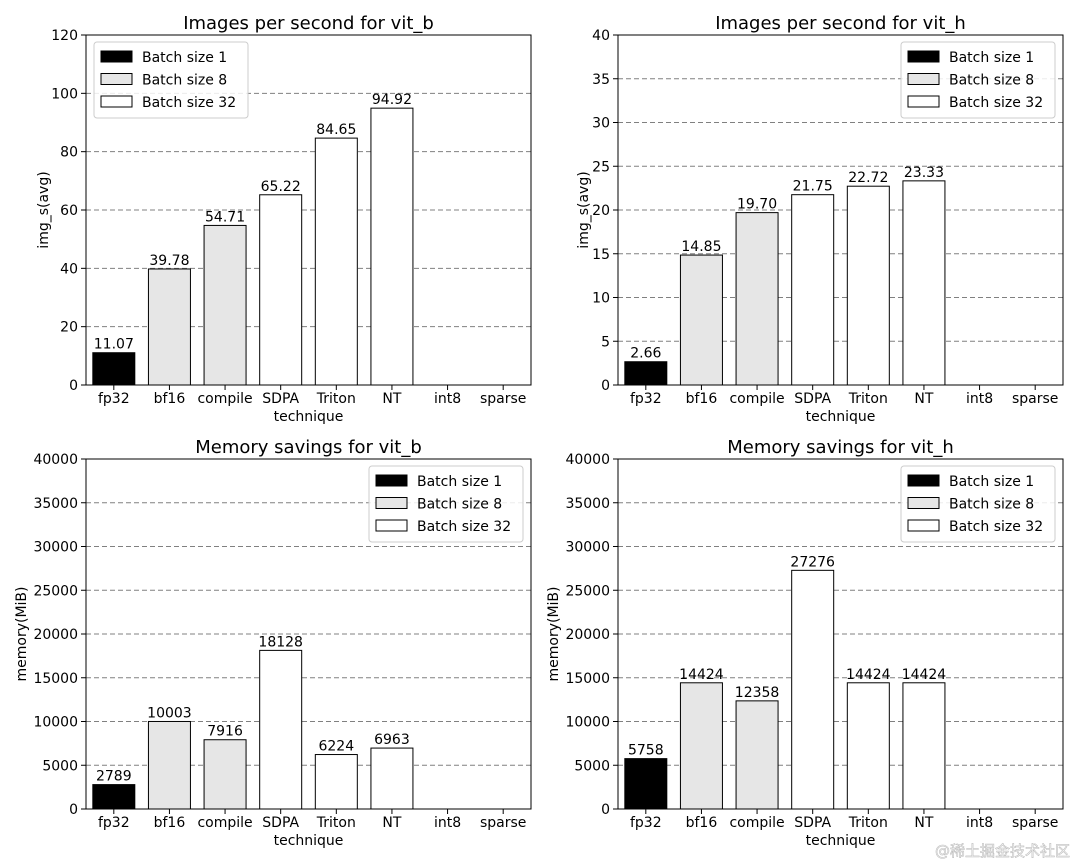 Image resolution: width=1080 pixels, height=864 pixels. Describe the element at coordinates (55, 635) in the screenshot. I see `y-tick-label: 20000` at that location.